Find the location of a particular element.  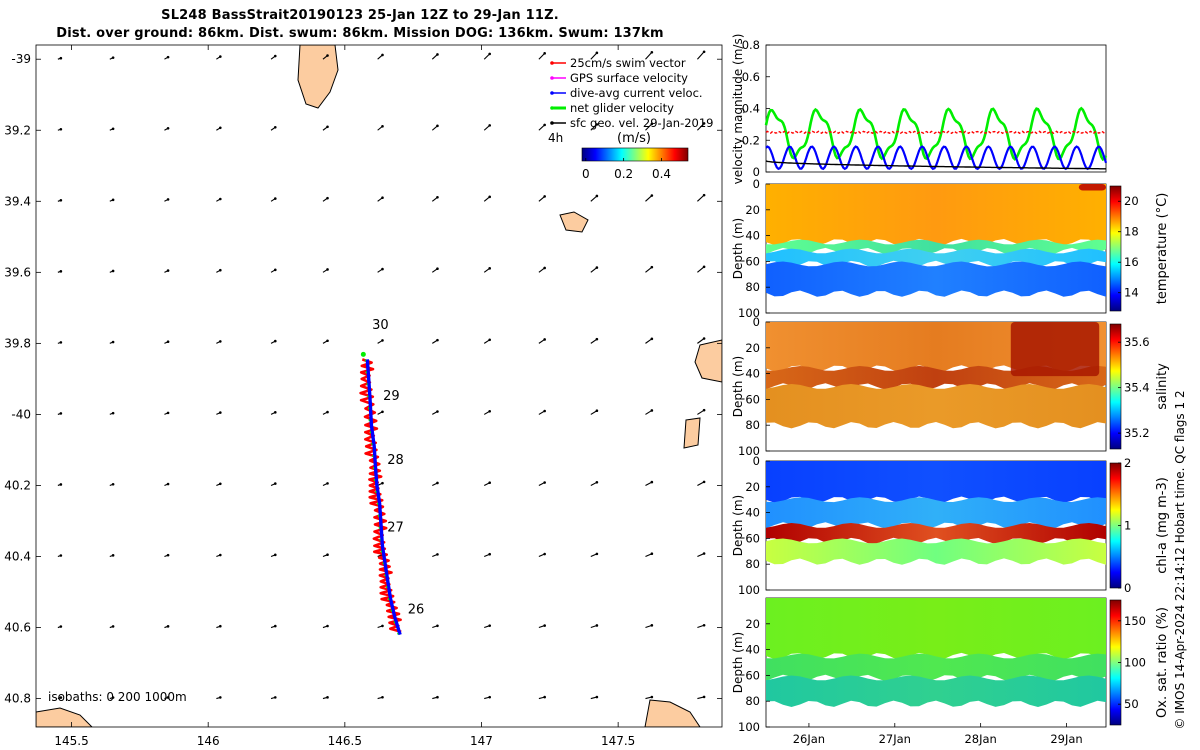

temperature-colorbar-tick-label: 18 is located at coordinates (1131, 232).